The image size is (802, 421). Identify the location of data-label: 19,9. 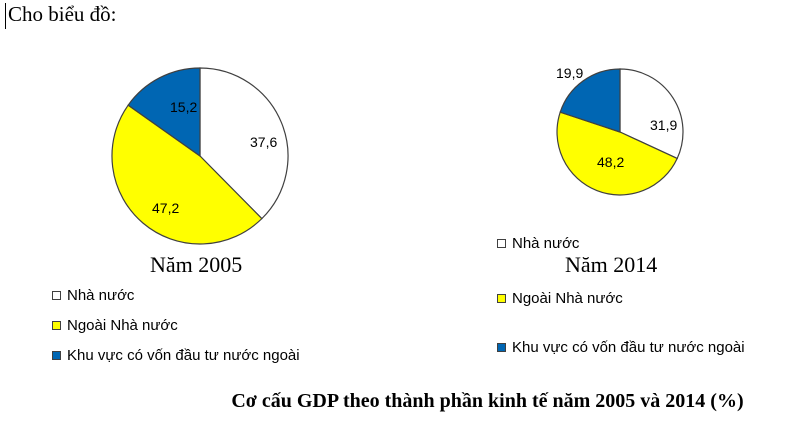
(569, 73).